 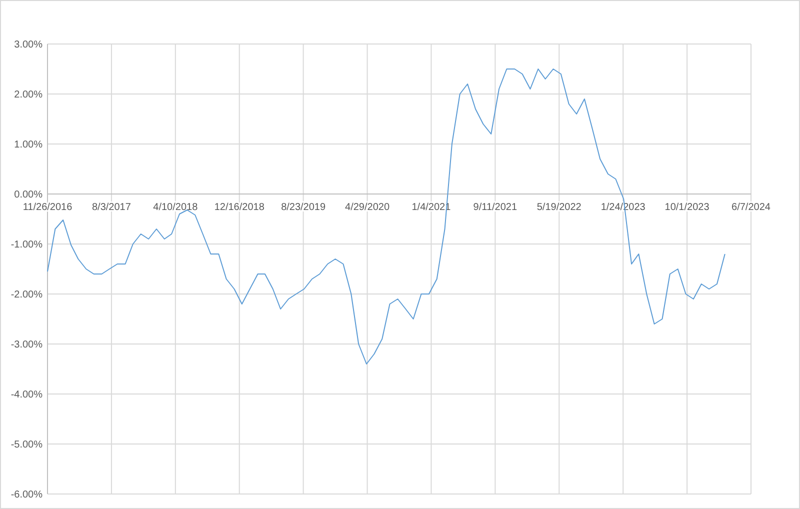 I want to click on y-tick-label: 1.00%, so click(x=28, y=145).